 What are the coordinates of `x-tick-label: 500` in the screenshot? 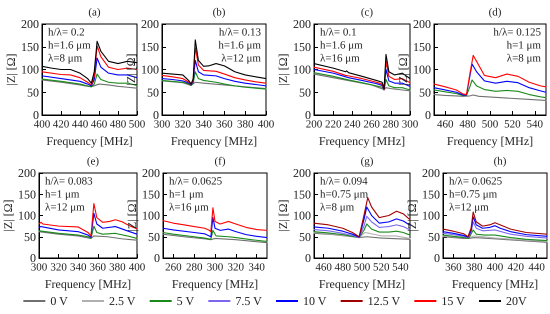 It's located at (362, 268).